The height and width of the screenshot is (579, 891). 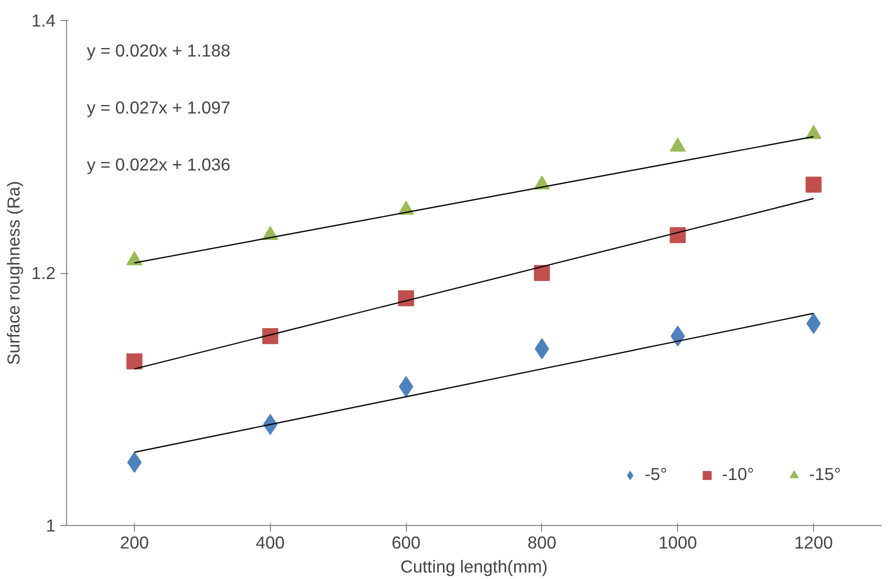 What do you see at coordinates (678, 542) in the screenshot?
I see `x-tick-label: 1000` at bounding box center [678, 542].